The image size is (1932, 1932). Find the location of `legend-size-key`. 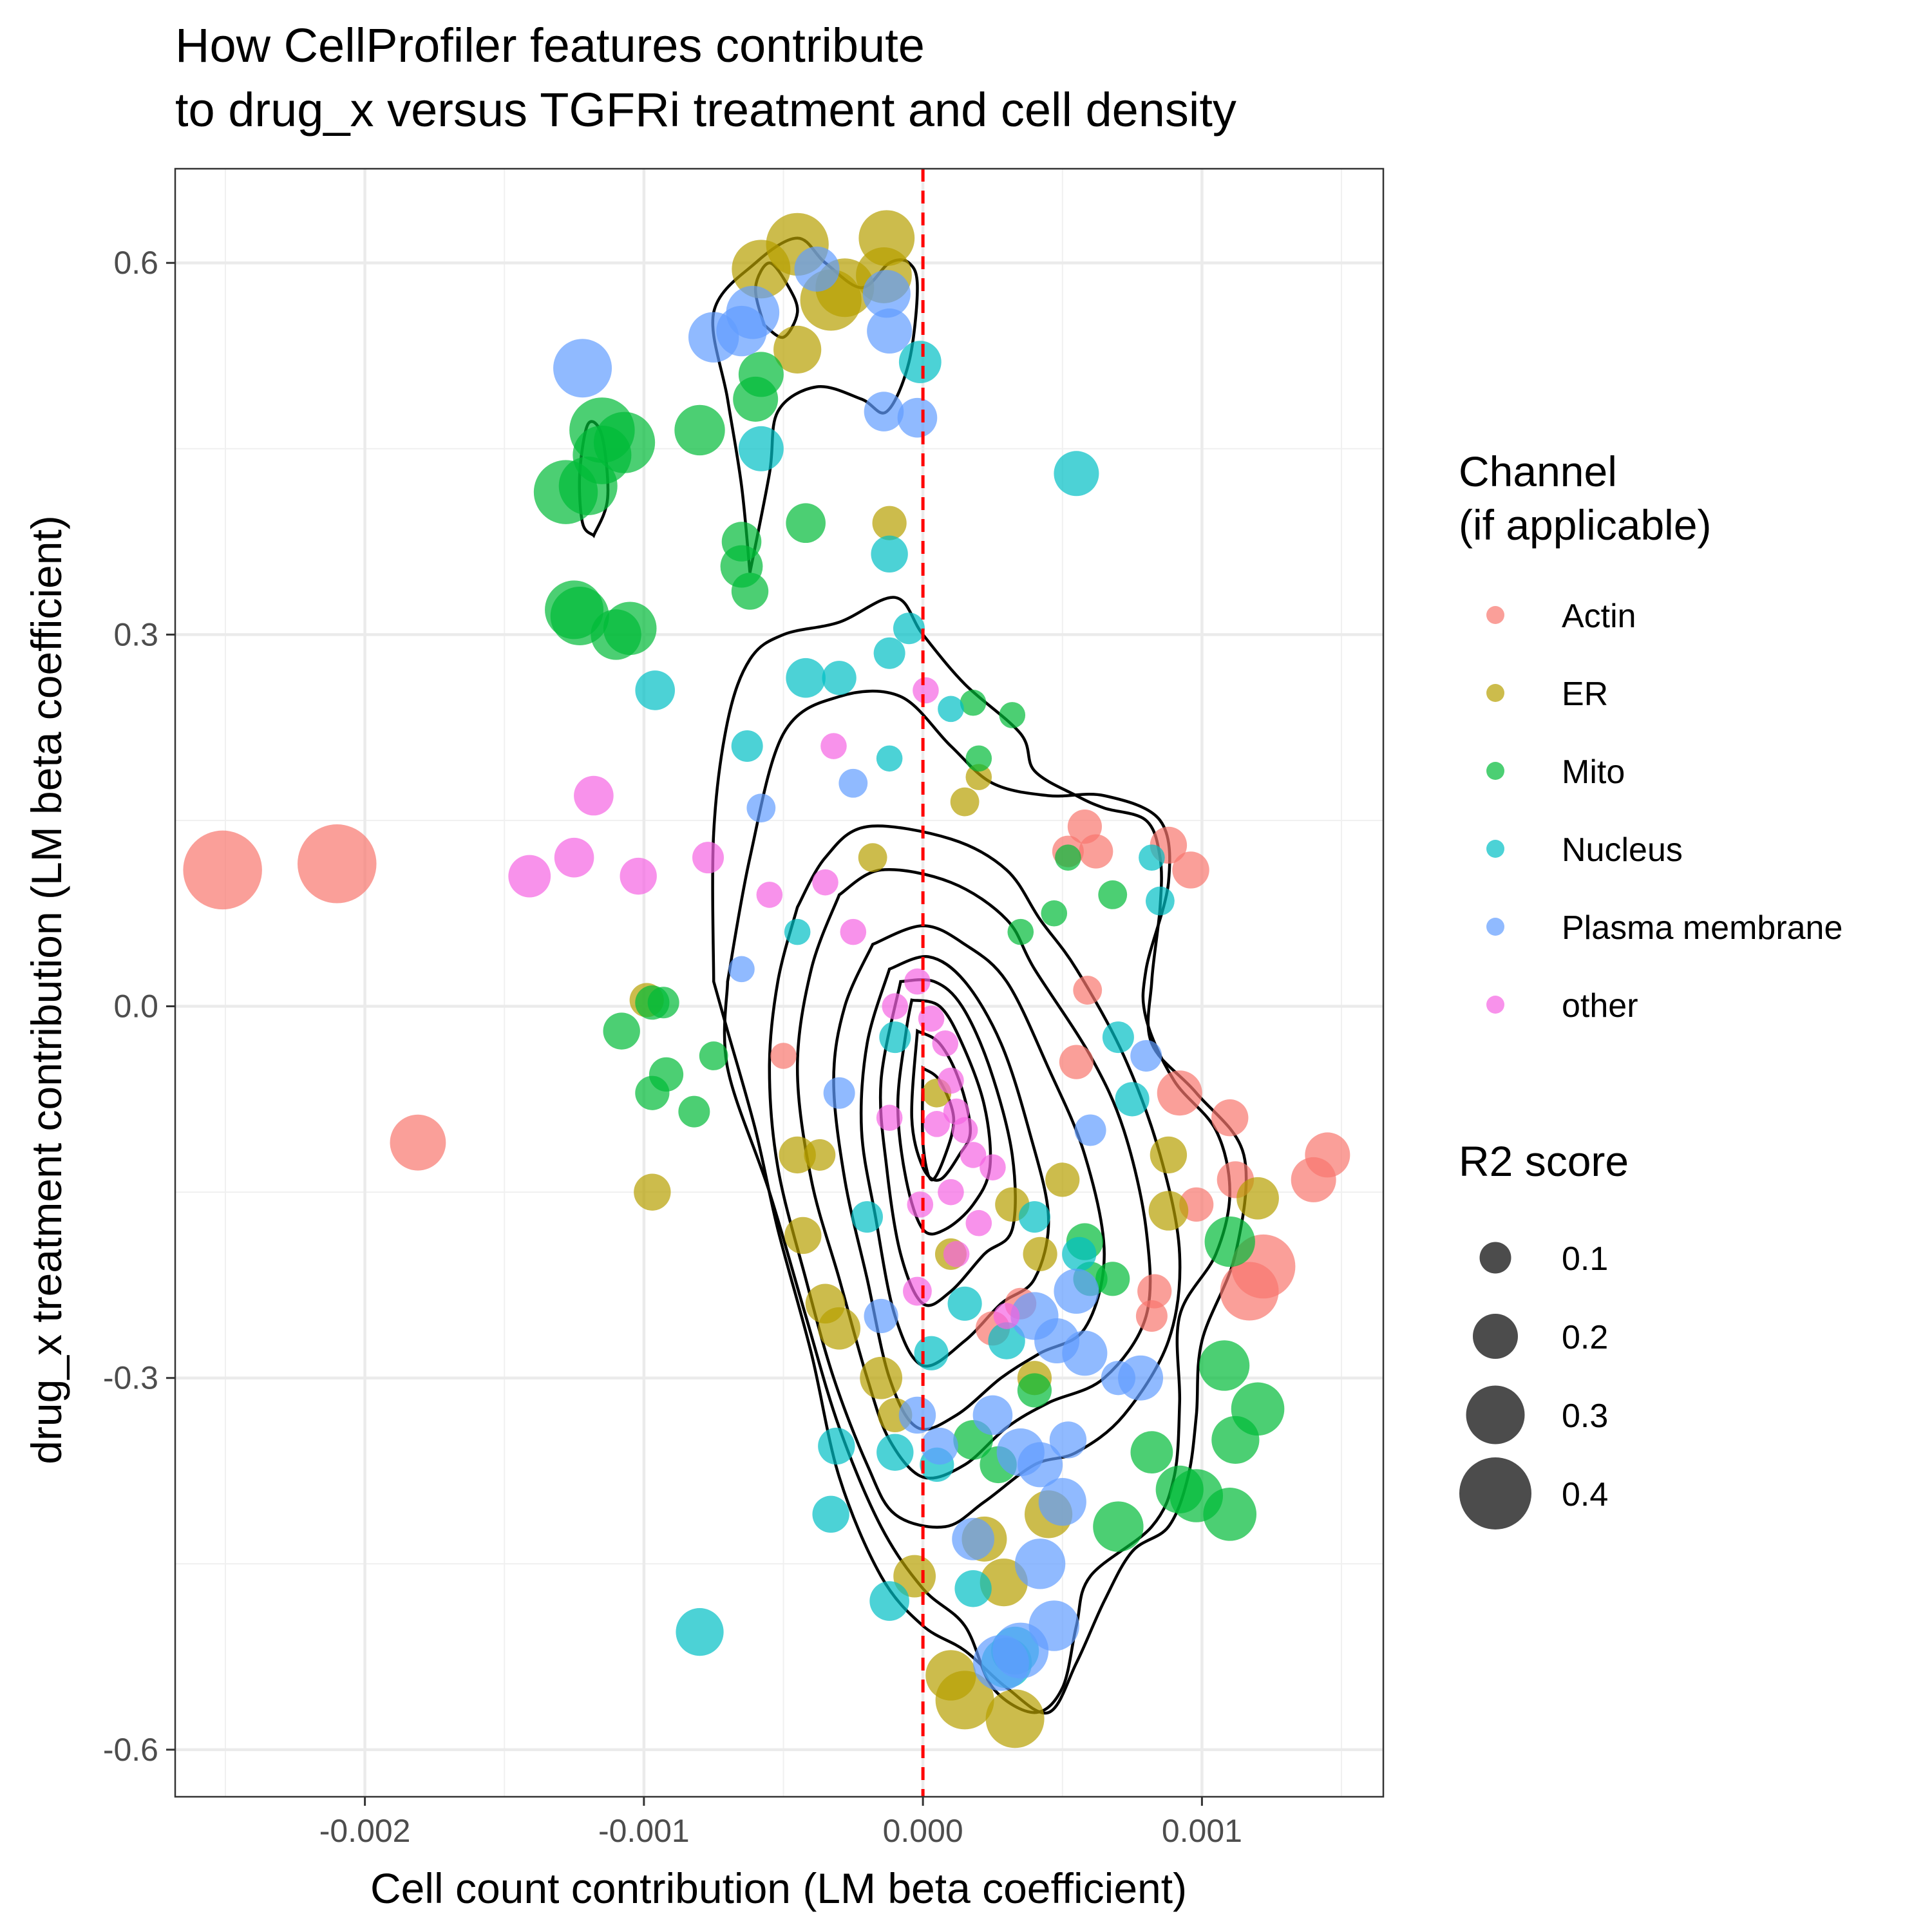

legend-size-key is located at coordinates (1495, 1494).